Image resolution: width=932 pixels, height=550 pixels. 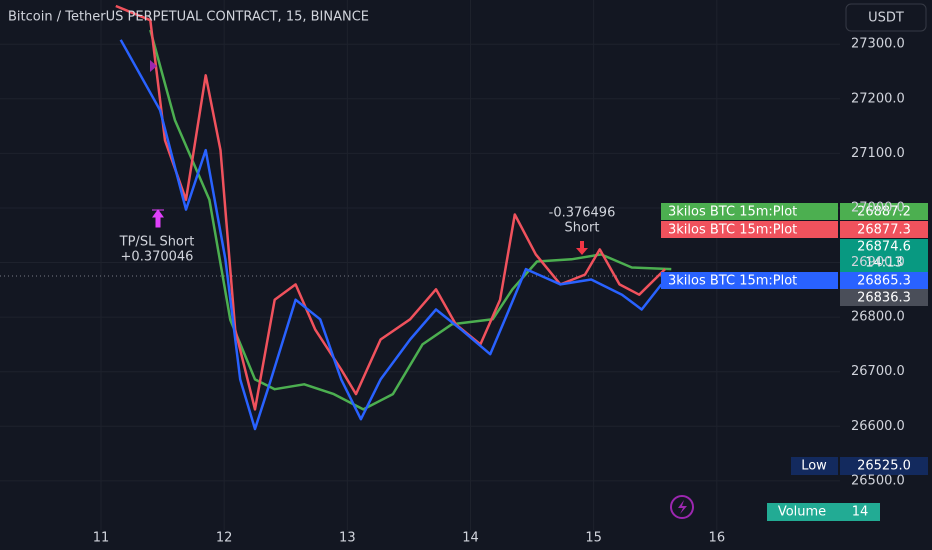 I want to click on y-tick-label: 26500.0, so click(x=878, y=480).